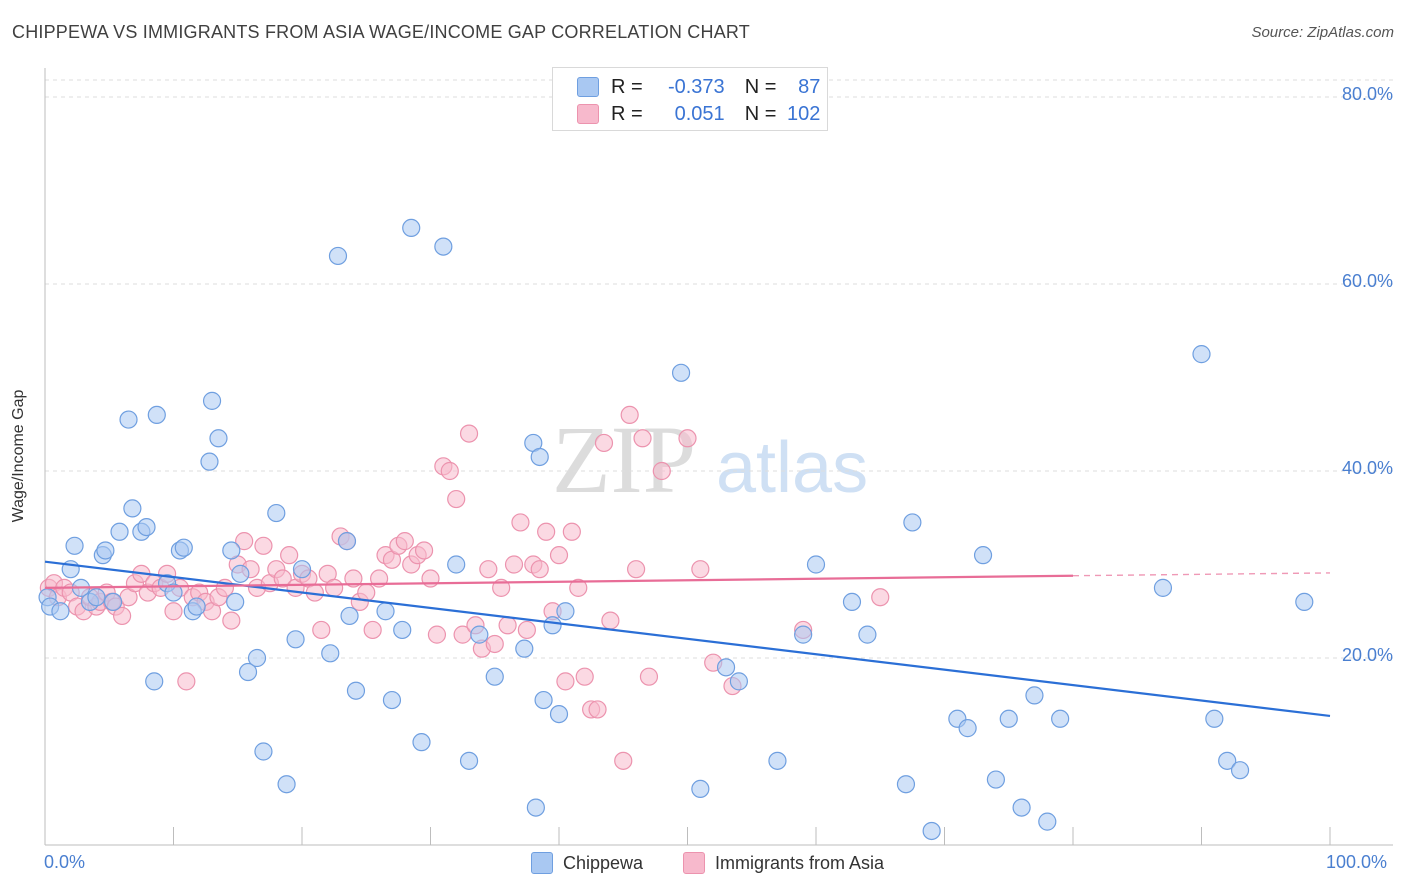 This screenshot has width=1406, height=892. Describe the element at coordinates (694, 863) in the screenshot. I see `series-legend-swatch-immigrants` at that location.